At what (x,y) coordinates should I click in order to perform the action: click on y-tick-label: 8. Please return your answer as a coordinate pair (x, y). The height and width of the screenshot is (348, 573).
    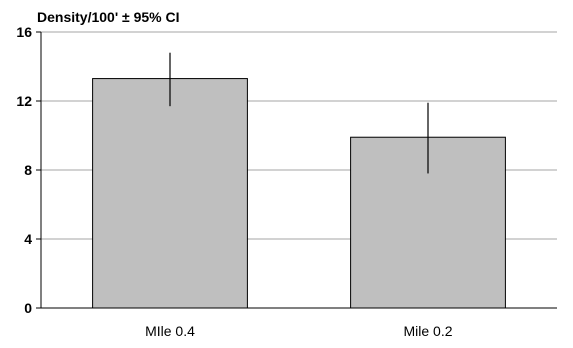
    Looking at the image, I should click on (28, 170).